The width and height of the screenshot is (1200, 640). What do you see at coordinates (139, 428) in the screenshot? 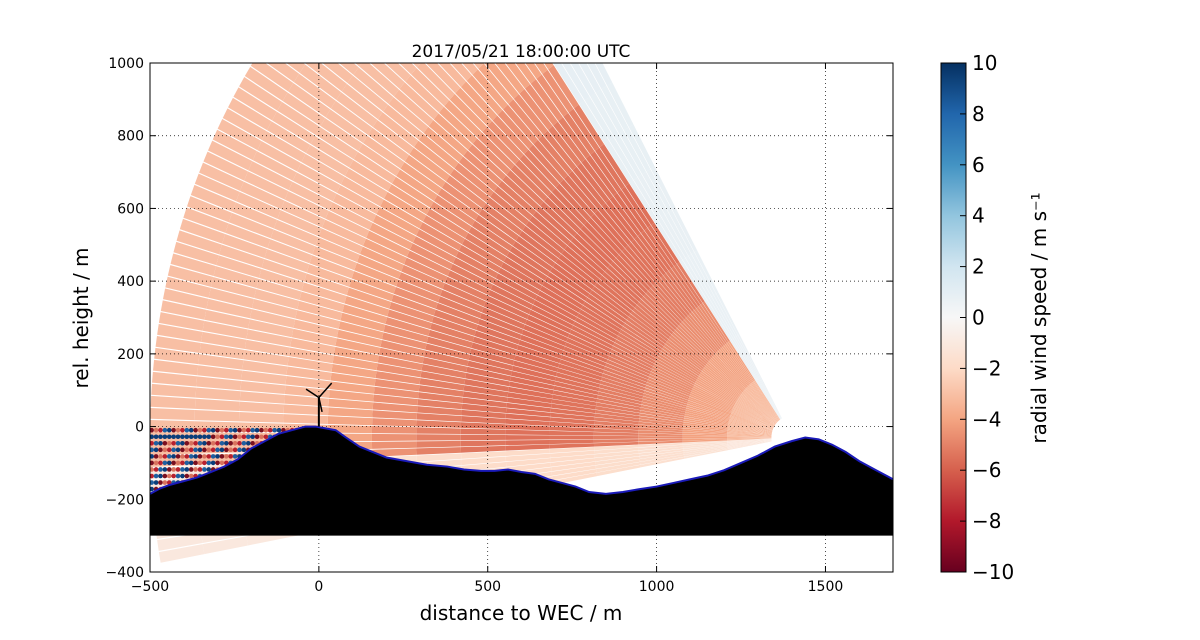
I see `y-tick-label: 0` at bounding box center [139, 428].